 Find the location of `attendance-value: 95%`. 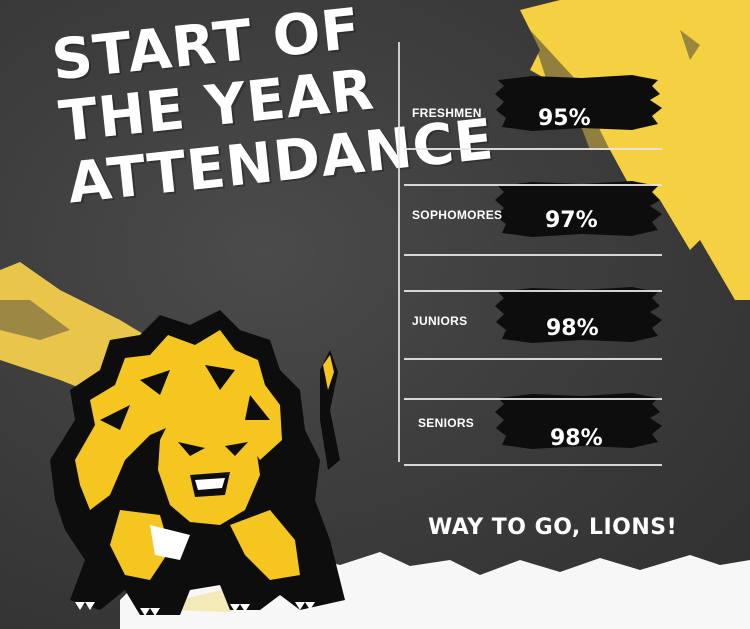

attendance-value: 95% is located at coordinates (564, 118).